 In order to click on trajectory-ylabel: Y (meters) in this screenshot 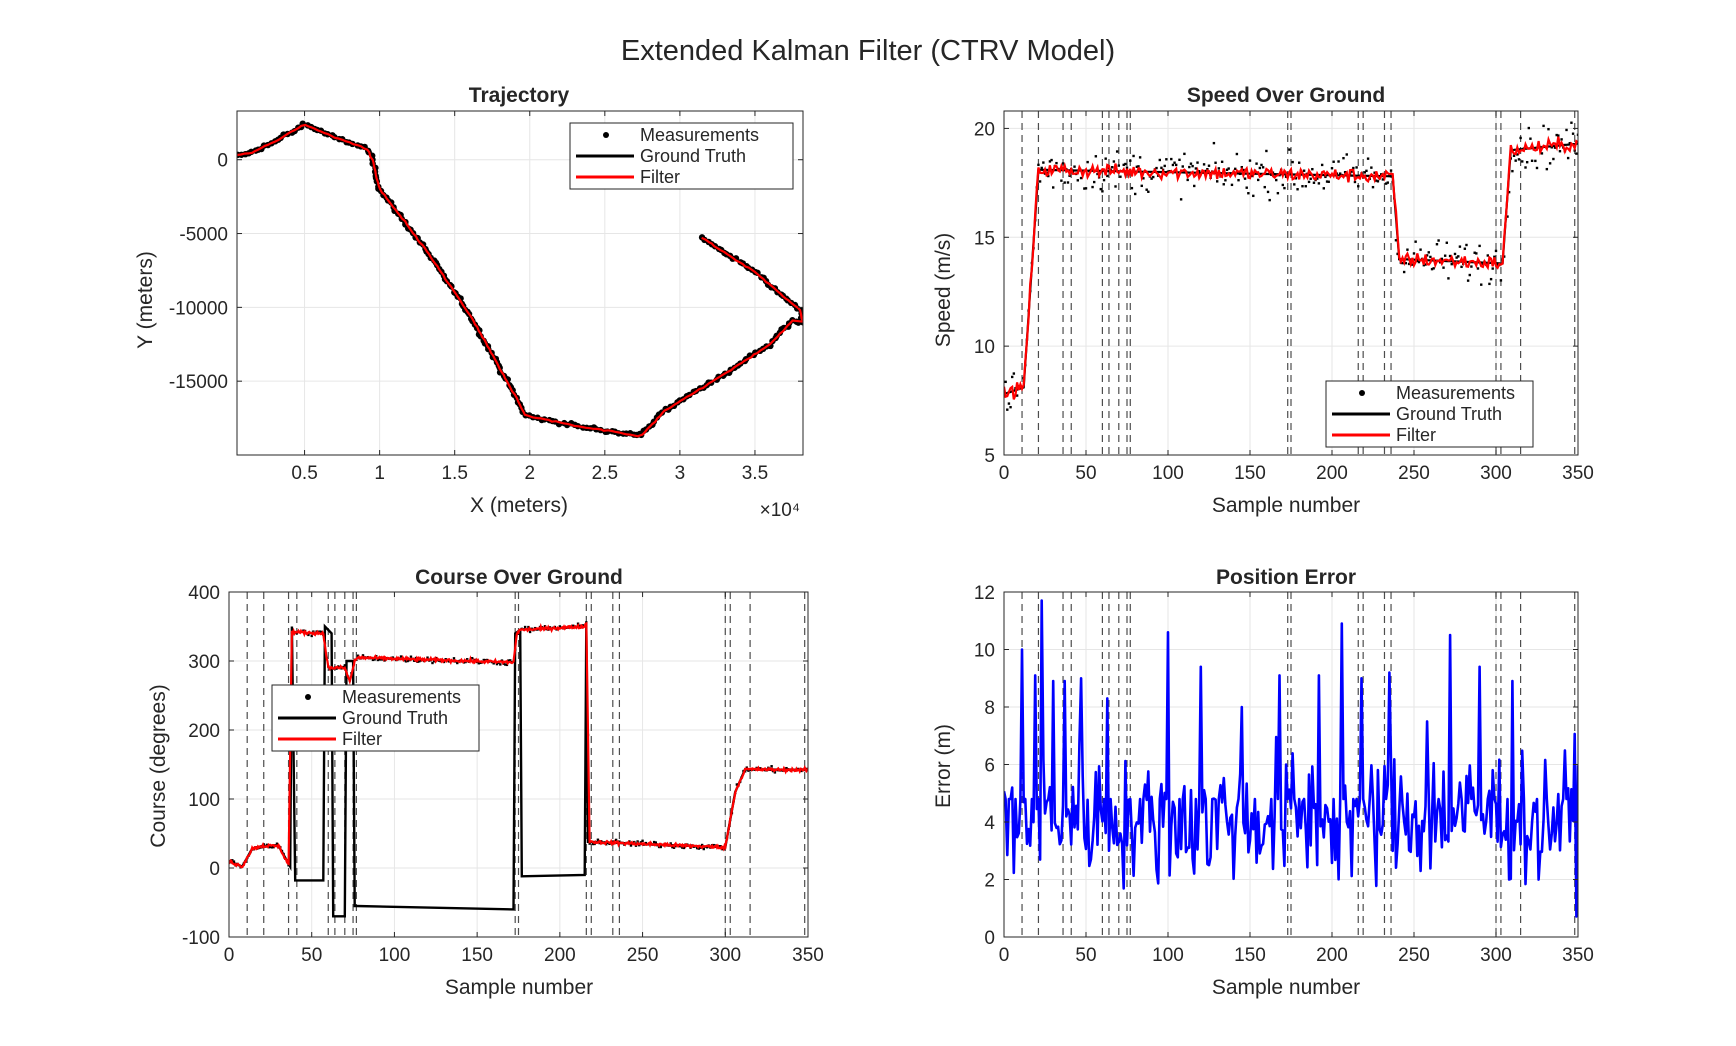, I will do `click(145, 300)`.